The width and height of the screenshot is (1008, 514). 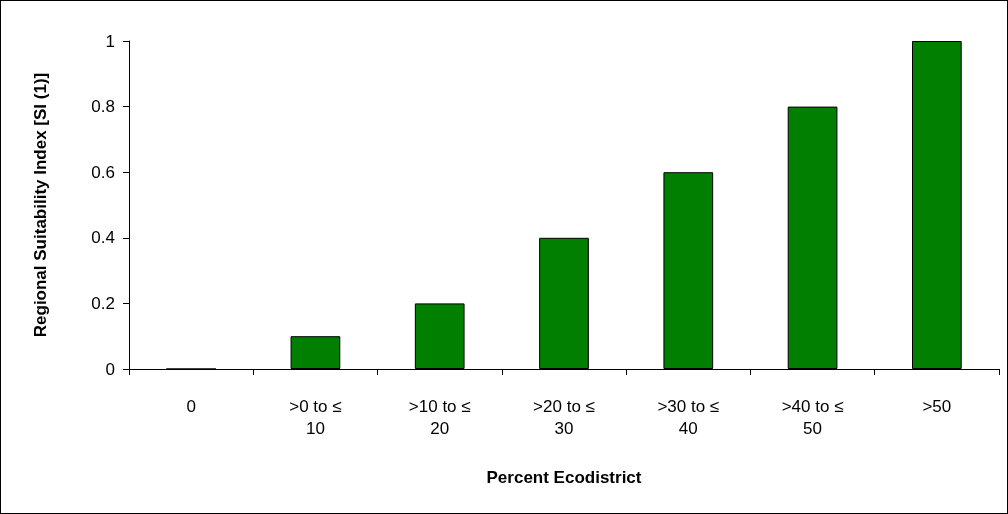 What do you see at coordinates (103, 107) in the screenshot?
I see `y-tick-label: 0.8` at bounding box center [103, 107].